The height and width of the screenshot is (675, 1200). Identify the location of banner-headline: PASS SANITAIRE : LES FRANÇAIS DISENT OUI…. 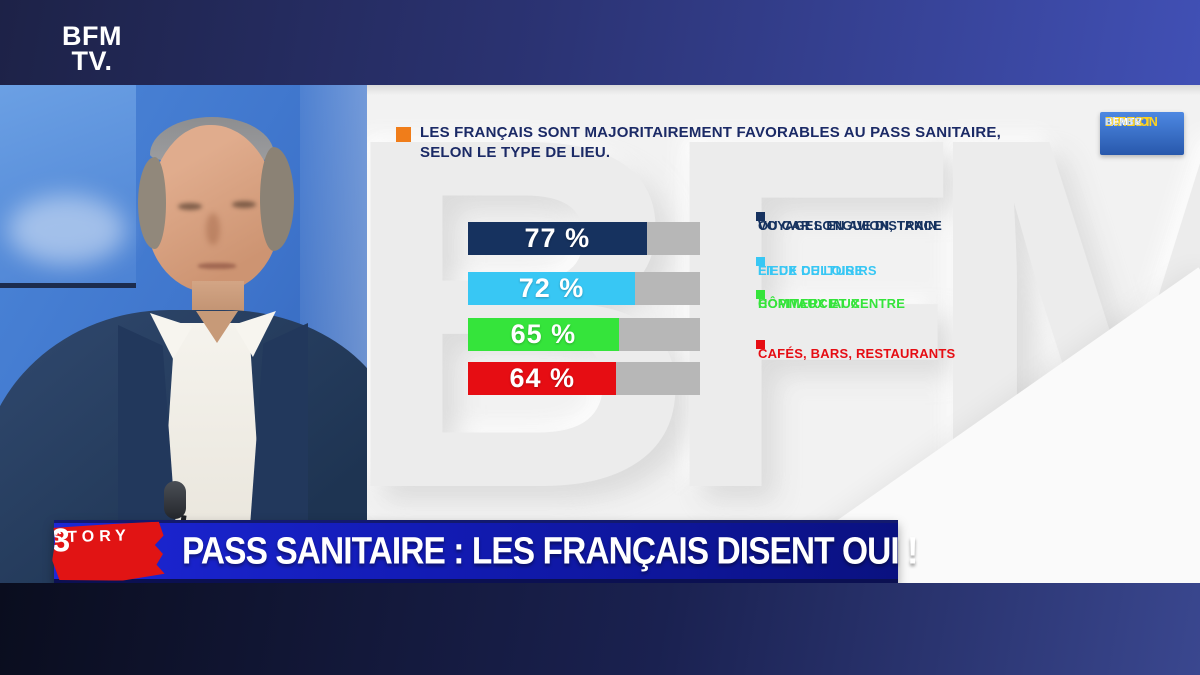
(550, 550).